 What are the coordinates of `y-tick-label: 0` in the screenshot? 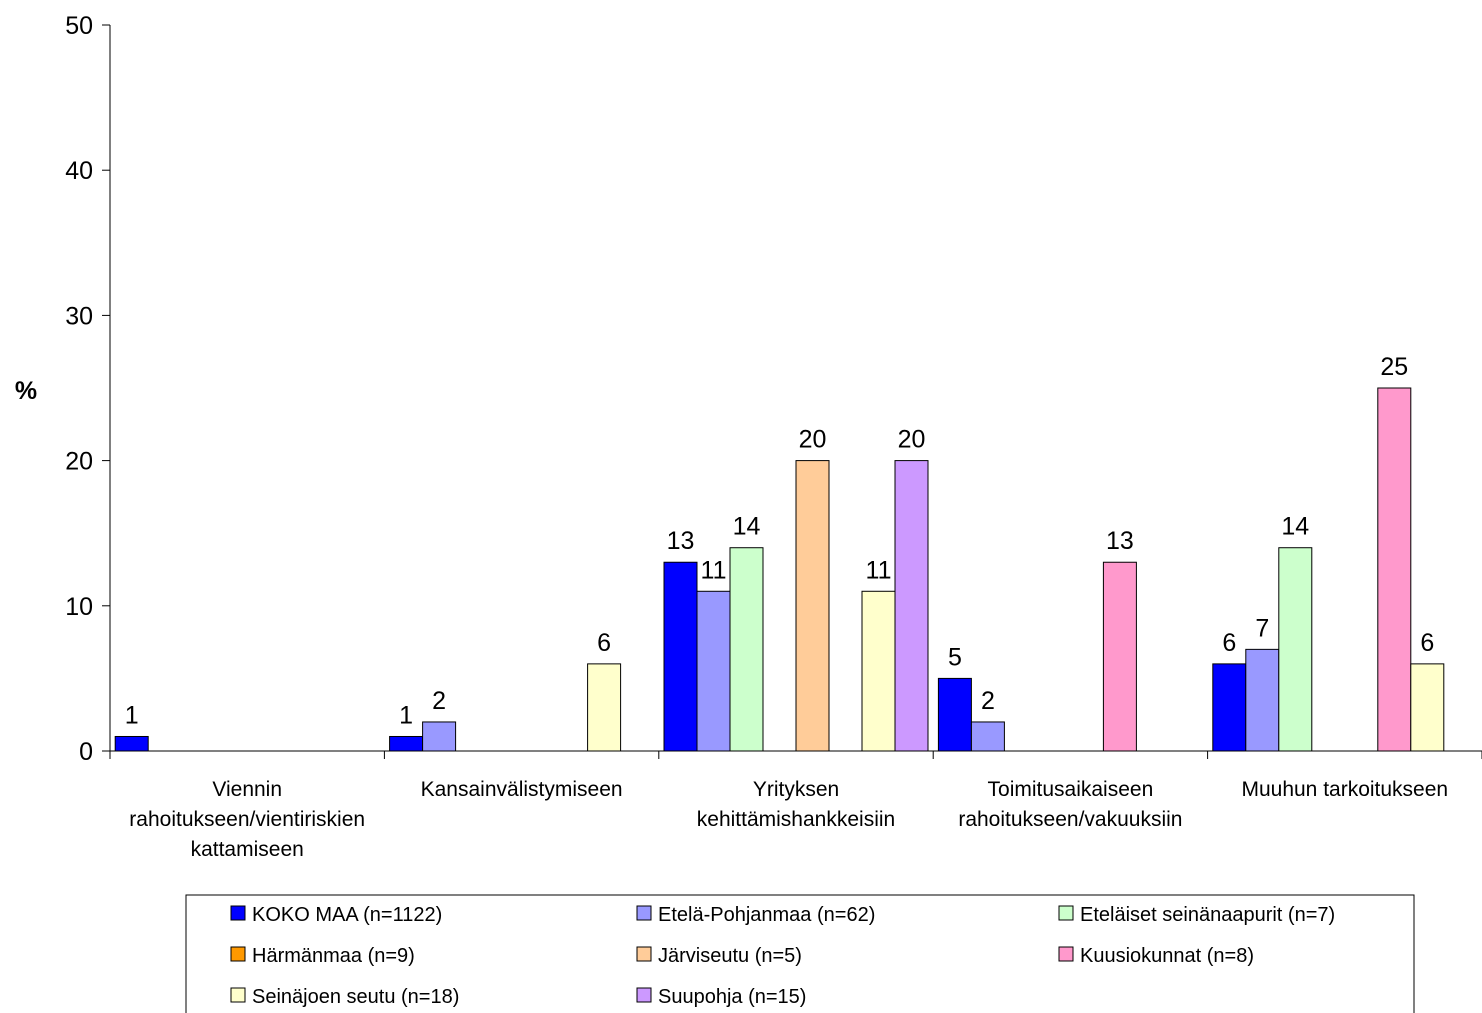 It's located at (86, 752).